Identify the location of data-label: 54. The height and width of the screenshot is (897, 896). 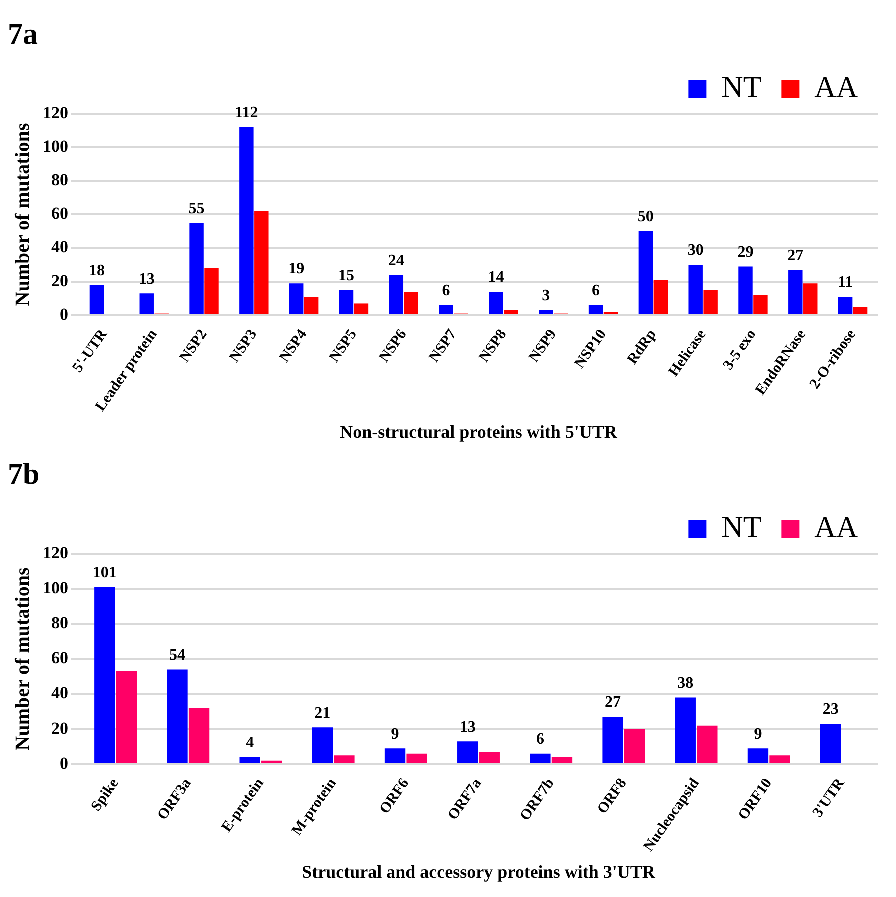
(178, 655).